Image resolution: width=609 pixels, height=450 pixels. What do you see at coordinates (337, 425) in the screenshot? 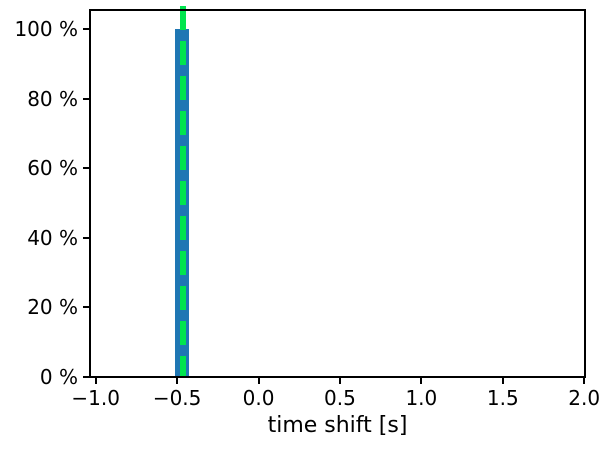
I see `x-axis-label: time shift [s]` at bounding box center [337, 425].